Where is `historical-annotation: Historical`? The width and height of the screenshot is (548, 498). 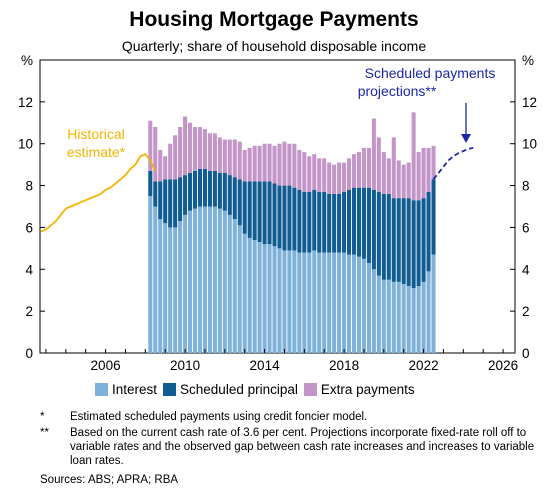 historical-annotation: Historical is located at coordinates (96, 134).